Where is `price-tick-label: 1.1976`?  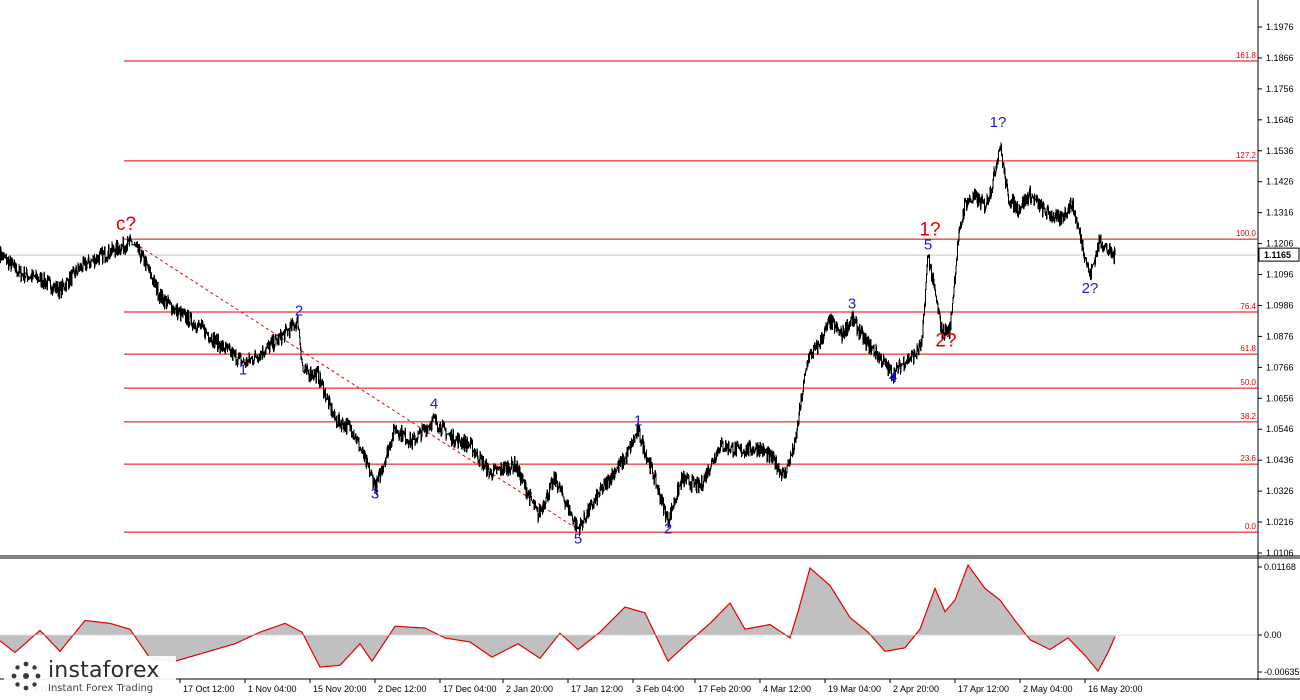 price-tick-label: 1.1976 is located at coordinates (1280, 27).